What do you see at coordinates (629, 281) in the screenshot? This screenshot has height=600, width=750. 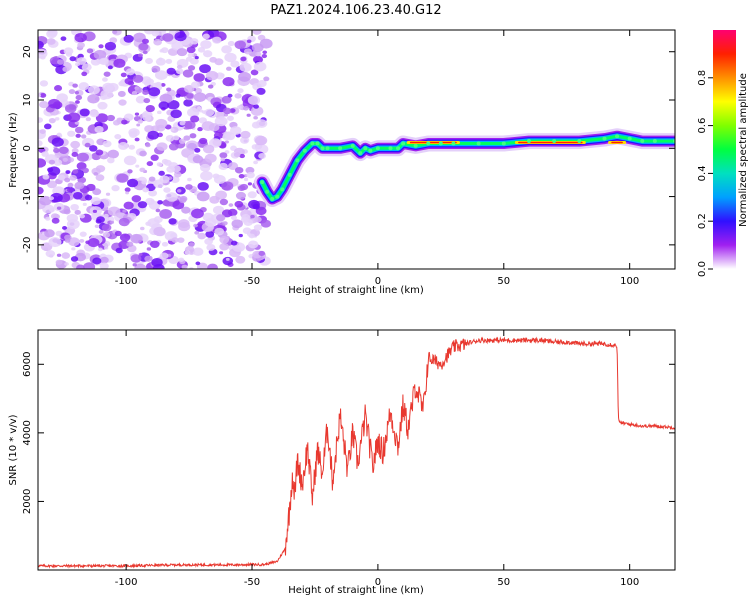 I see `spectrogram-xtick-label: 100` at bounding box center [629, 281].